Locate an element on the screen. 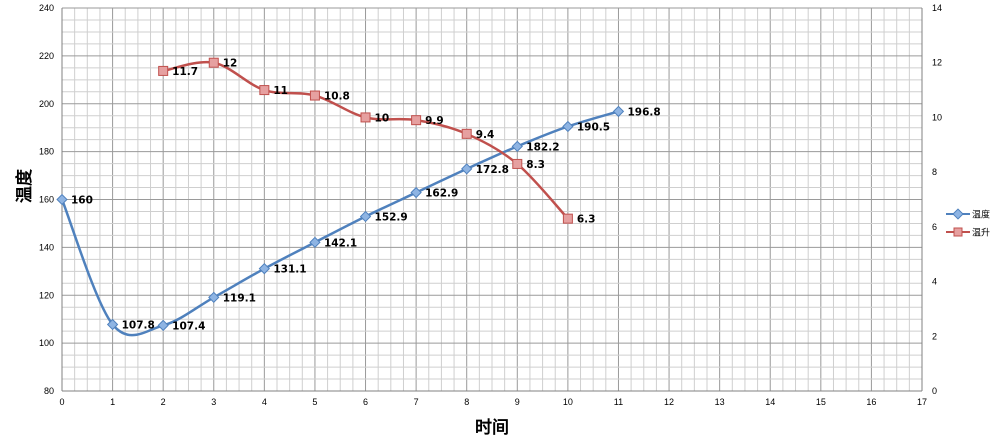  data-label-temperature: 162.9 is located at coordinates (441, 194).